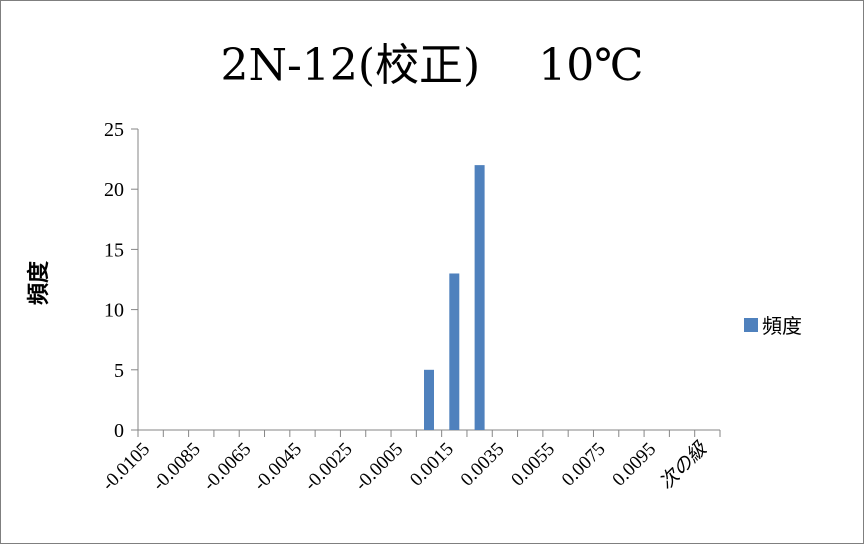  Describe the element at coordinates (119, 371) in the screenshot. I see `y-tick-label: 5` at that location.